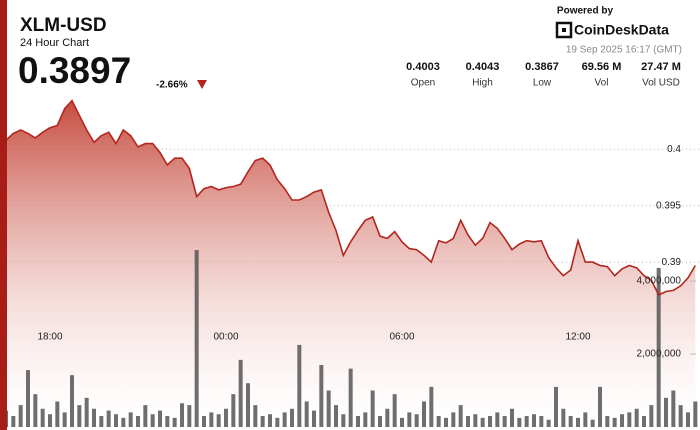 The image size is (700, 430). What do you see at coordinates (172, 85) in the screenshot?
I see `change: -2.66%` at bounding box center [172, 85].